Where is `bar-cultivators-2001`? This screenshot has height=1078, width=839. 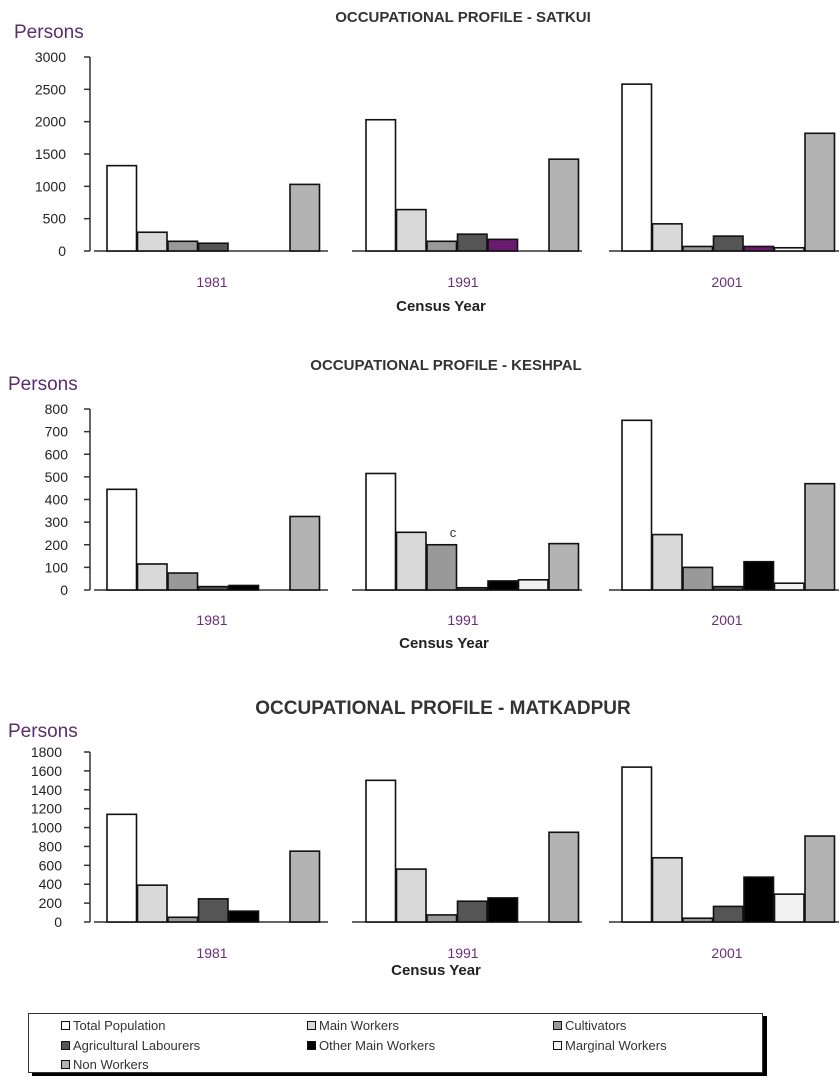
bar-cultivators-2001 is located at coordinates (698, 578).